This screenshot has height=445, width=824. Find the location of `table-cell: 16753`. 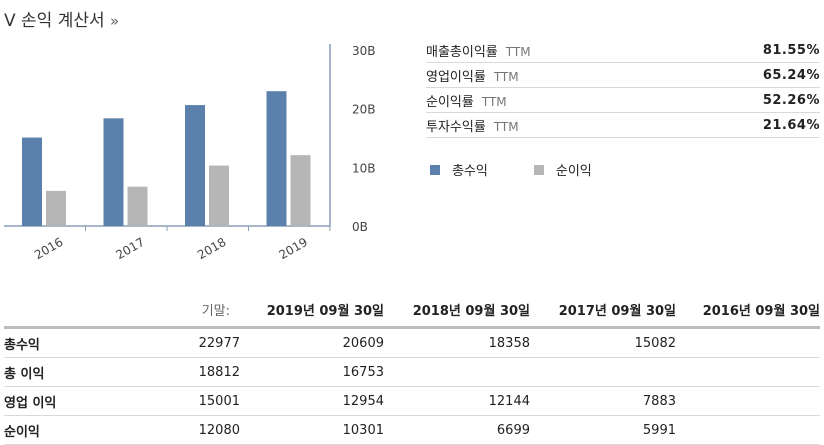

table-cell: 16753 is located at coordinates (312, 372).